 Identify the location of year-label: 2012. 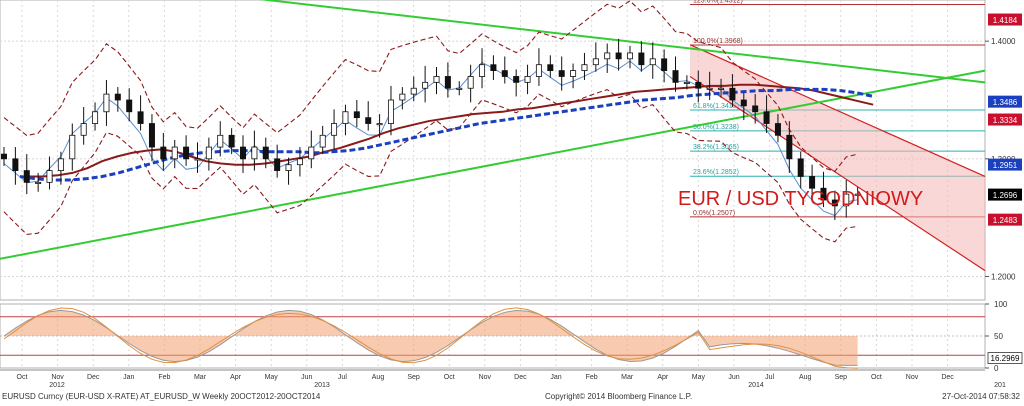
(57, 385).